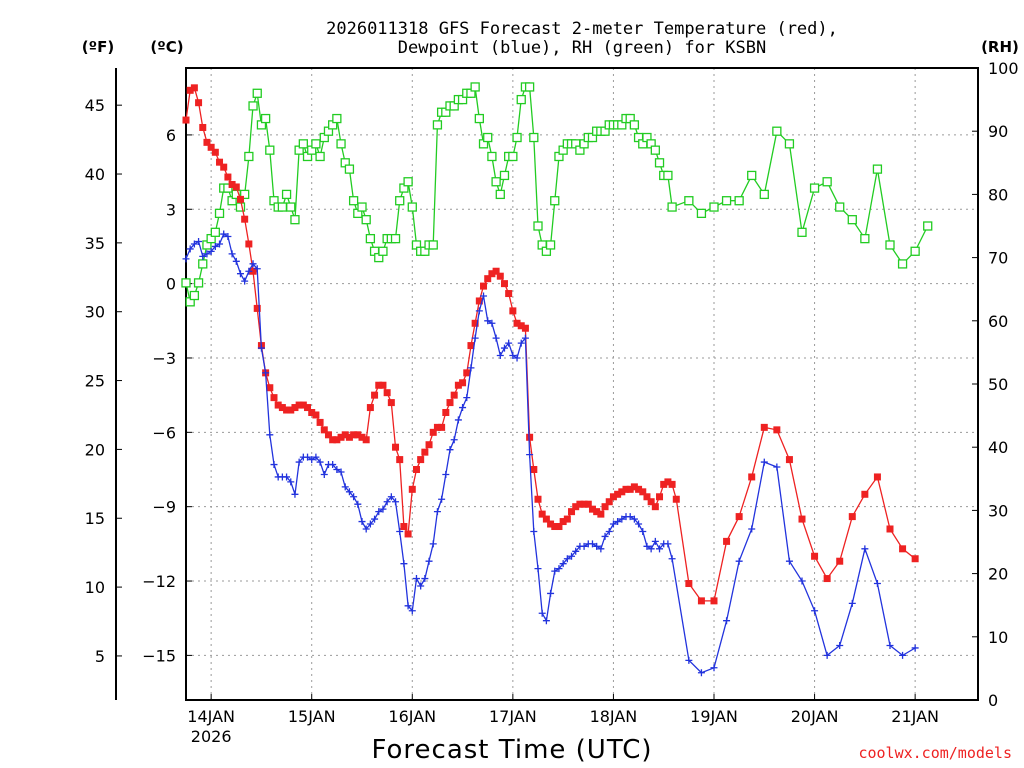 This screenshot has width=1024, height=768. I want to click on time-tick-label: 16JAN, so click(412, 716).